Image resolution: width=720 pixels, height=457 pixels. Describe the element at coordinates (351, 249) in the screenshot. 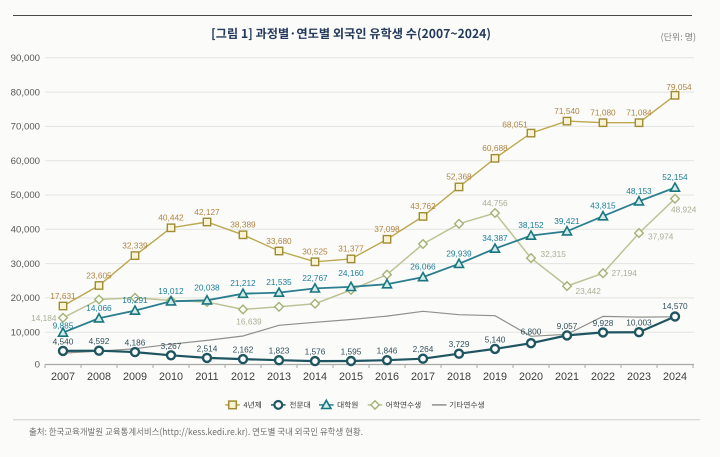

I see `svg-text: 31,377` at that location.